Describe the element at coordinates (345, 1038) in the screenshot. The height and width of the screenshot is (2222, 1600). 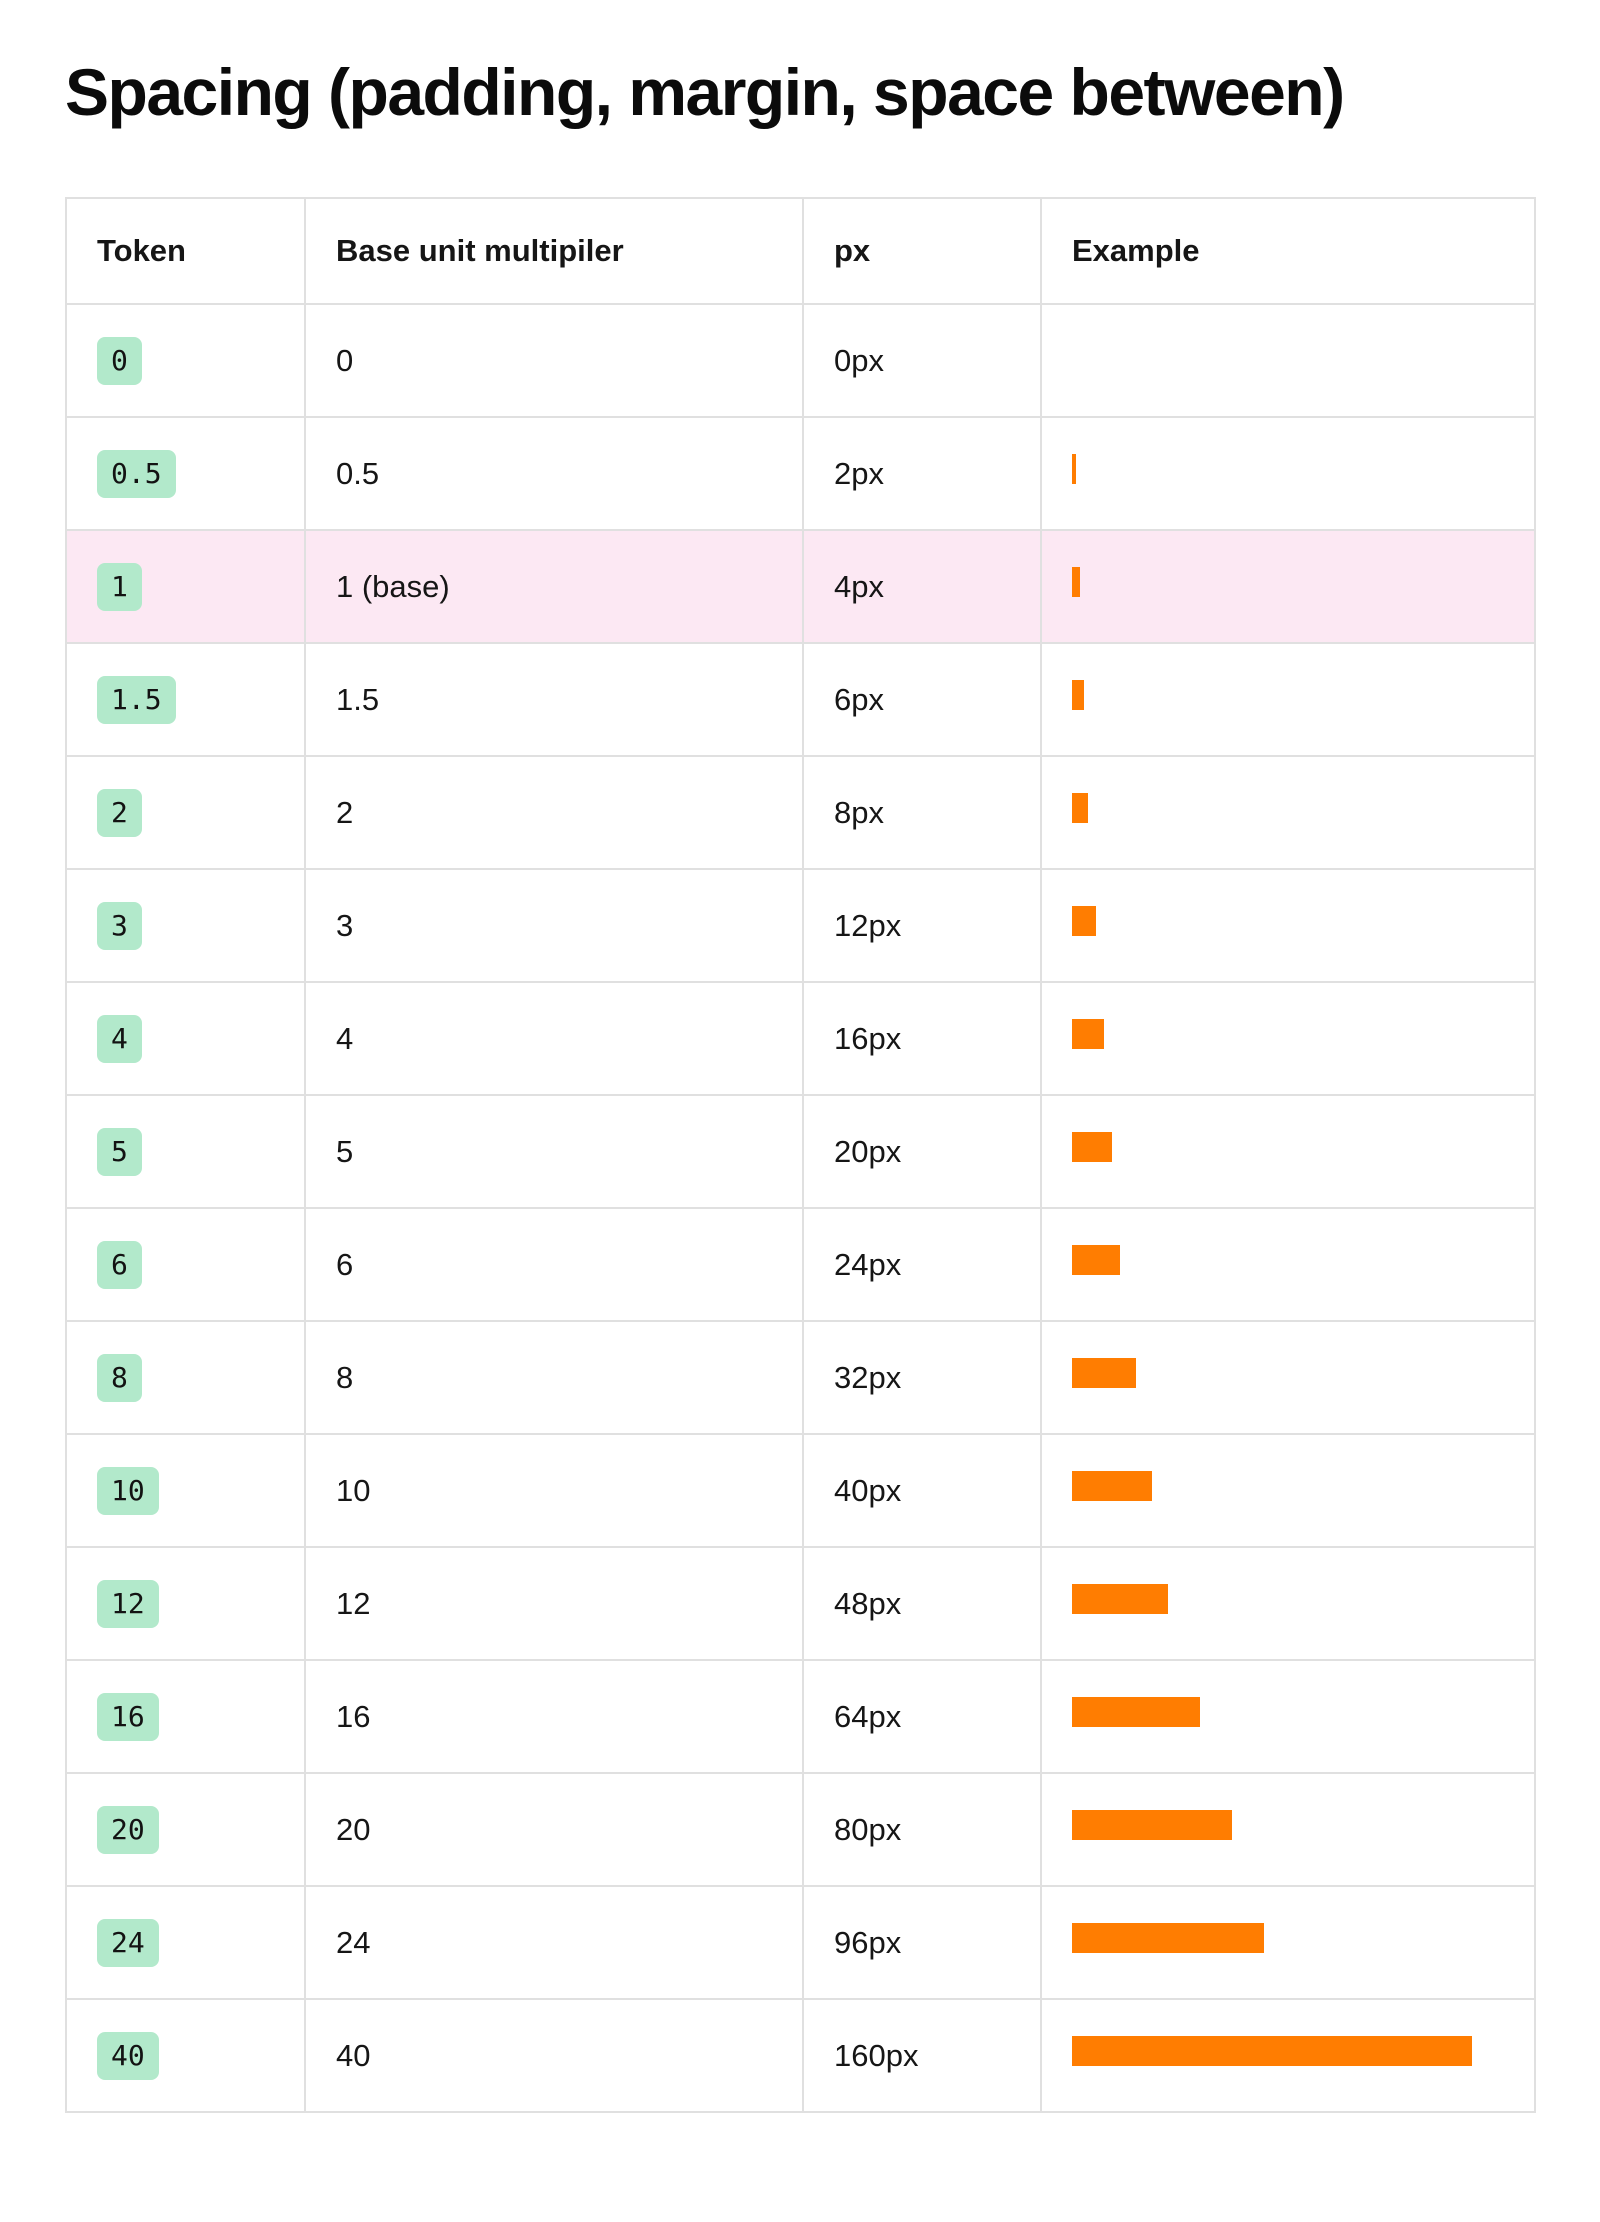
I see `multiplier-value: 4` at that location.